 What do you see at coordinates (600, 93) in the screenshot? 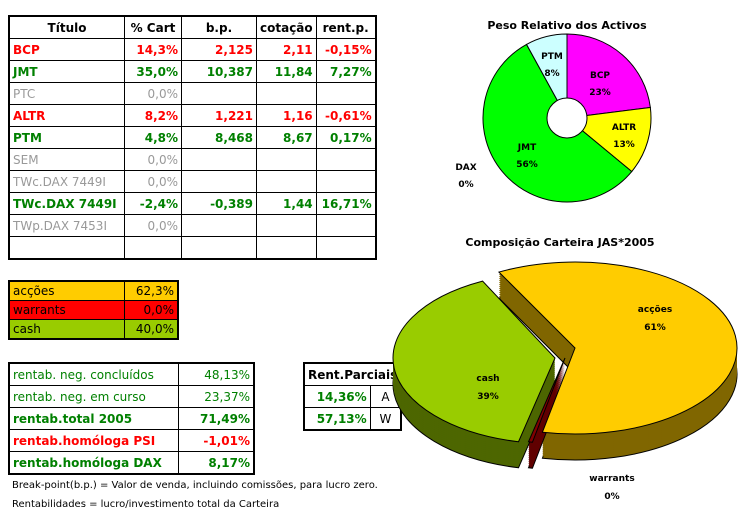
I see `slice-value: 23%` at bounding box center [600, 93].